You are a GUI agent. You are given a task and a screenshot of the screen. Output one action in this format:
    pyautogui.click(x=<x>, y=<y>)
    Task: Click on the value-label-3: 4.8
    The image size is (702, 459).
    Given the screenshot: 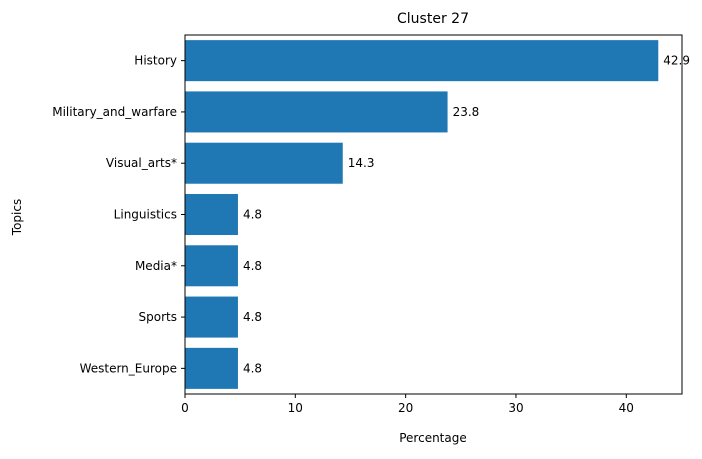 What is the action you would take?
    pyautogui.click(x=252, y=215)
    